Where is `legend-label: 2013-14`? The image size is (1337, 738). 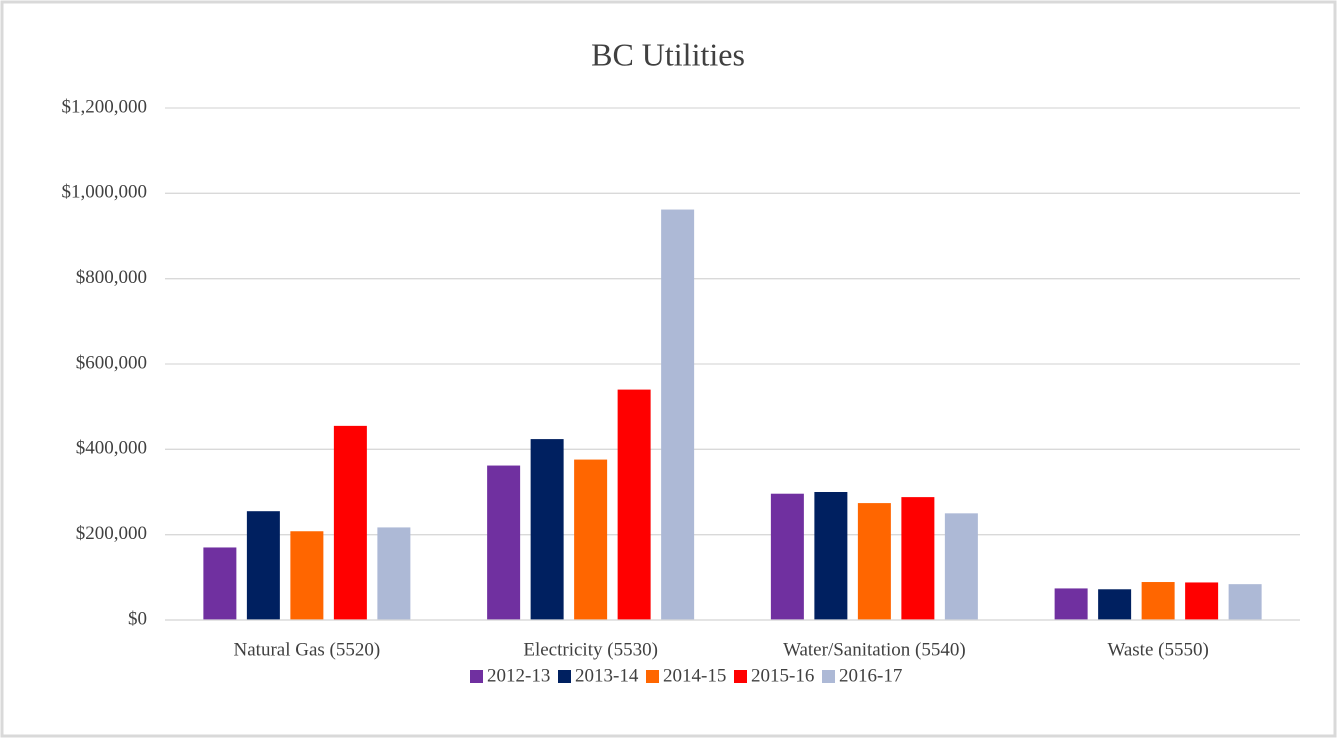
legend-label: 2013-14 is located at coordinates (607, 675).